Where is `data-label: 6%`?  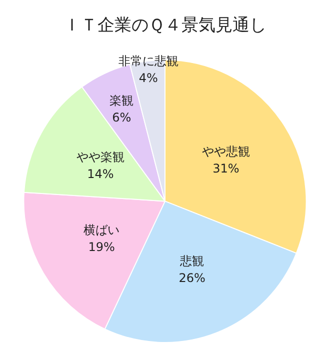
data-label: 6% is located at coordinates (122, 117).